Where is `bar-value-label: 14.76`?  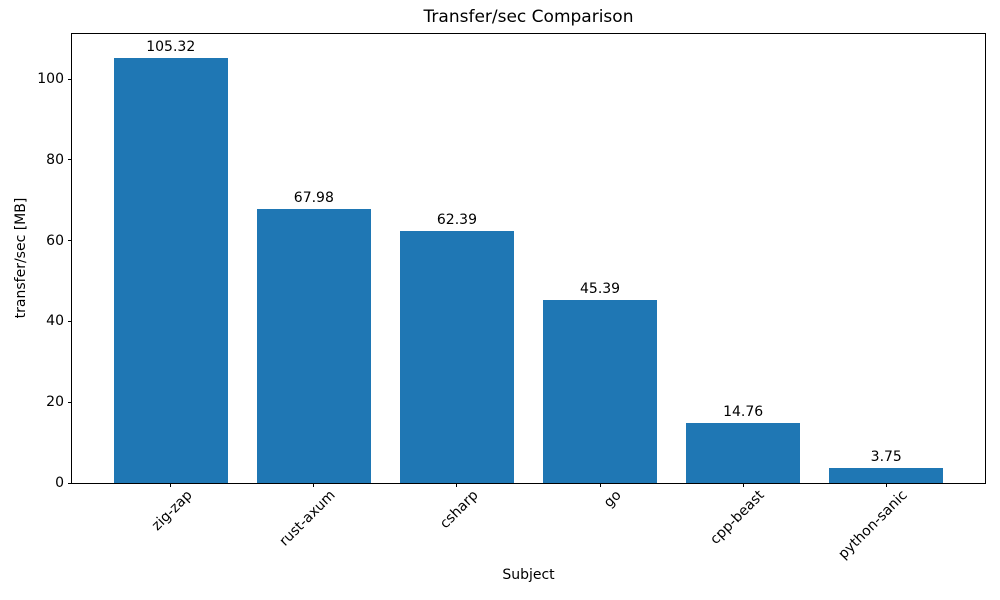 bar-value-label: 14.76 is located at coordinates (743, 412).